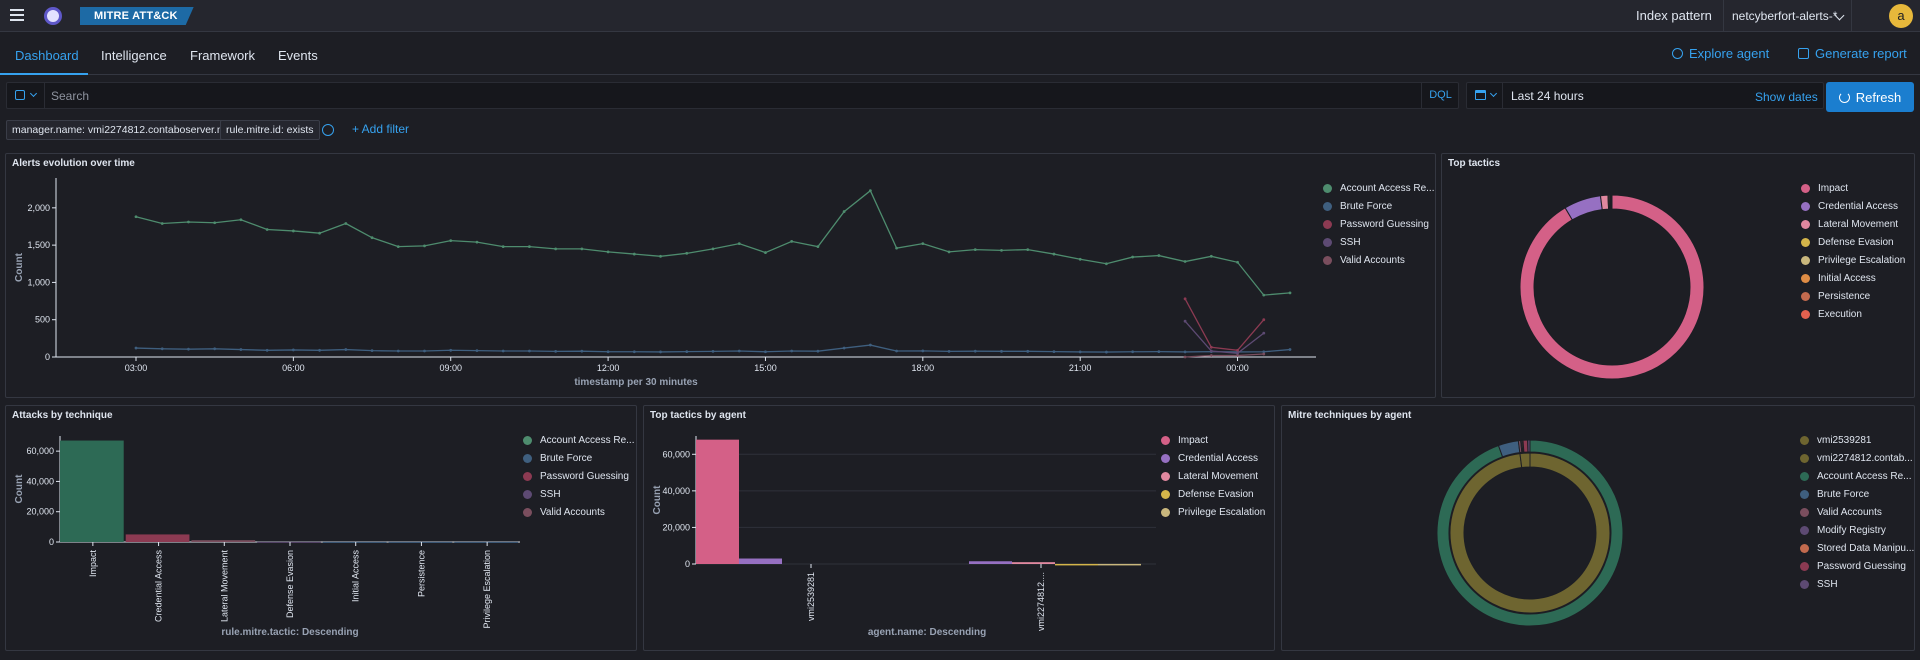 This screenshot has width=1920, height=660. Describe the element at coordinates (731, 95) in the screenshot. I see `search-input` at that location.